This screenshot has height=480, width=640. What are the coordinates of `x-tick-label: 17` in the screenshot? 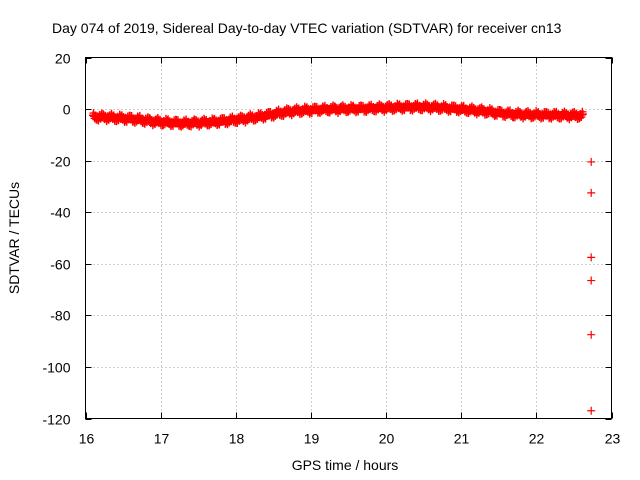 It's located at (162, 439).